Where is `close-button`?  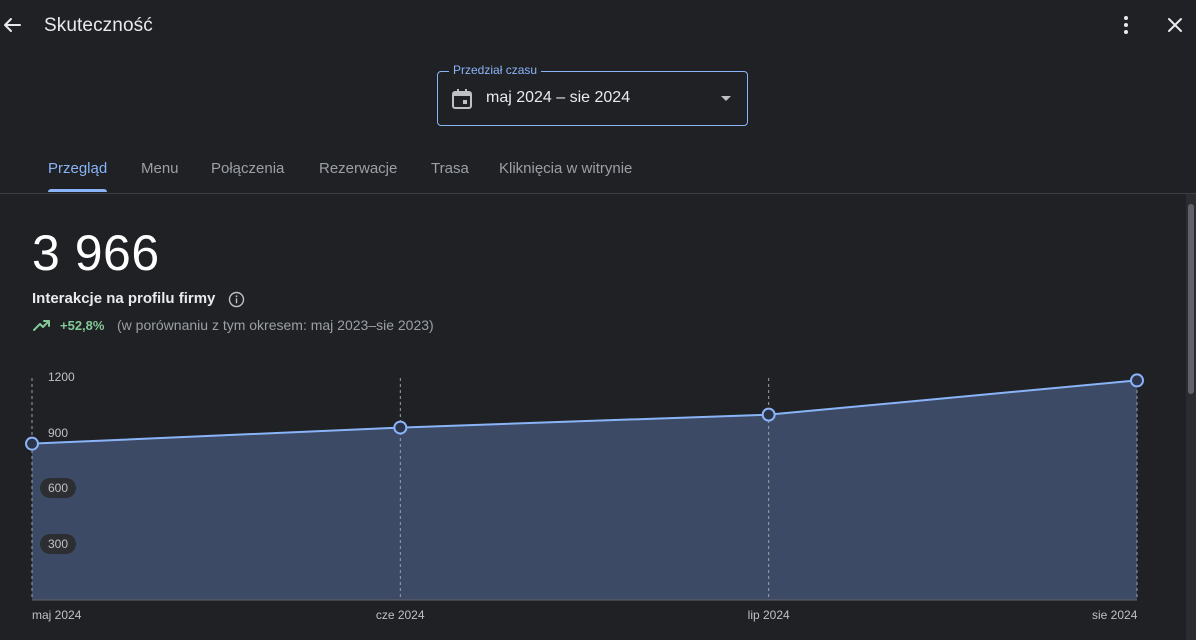 close-button is located at coordinates (1175, 25).